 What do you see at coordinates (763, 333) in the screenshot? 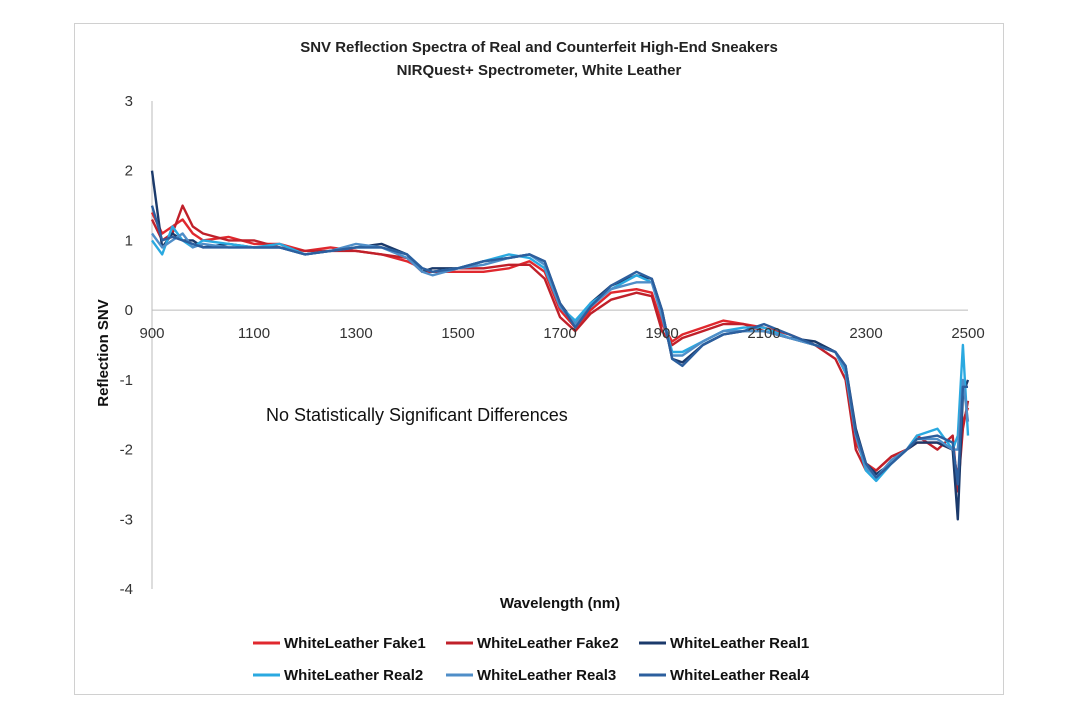
I see `x-tick-label: 2100` at bounding box center [763, 333].